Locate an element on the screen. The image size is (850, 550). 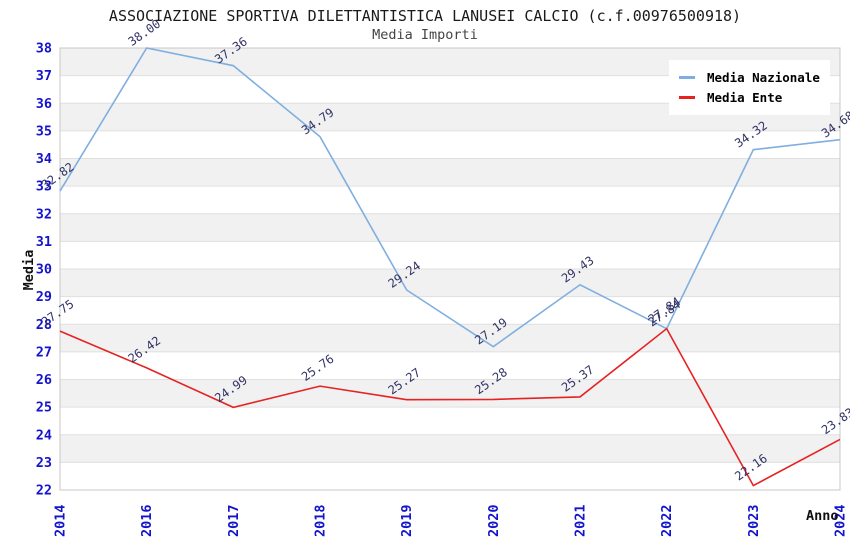
y-tick-label: 22 is located at coordinates (44, 491).